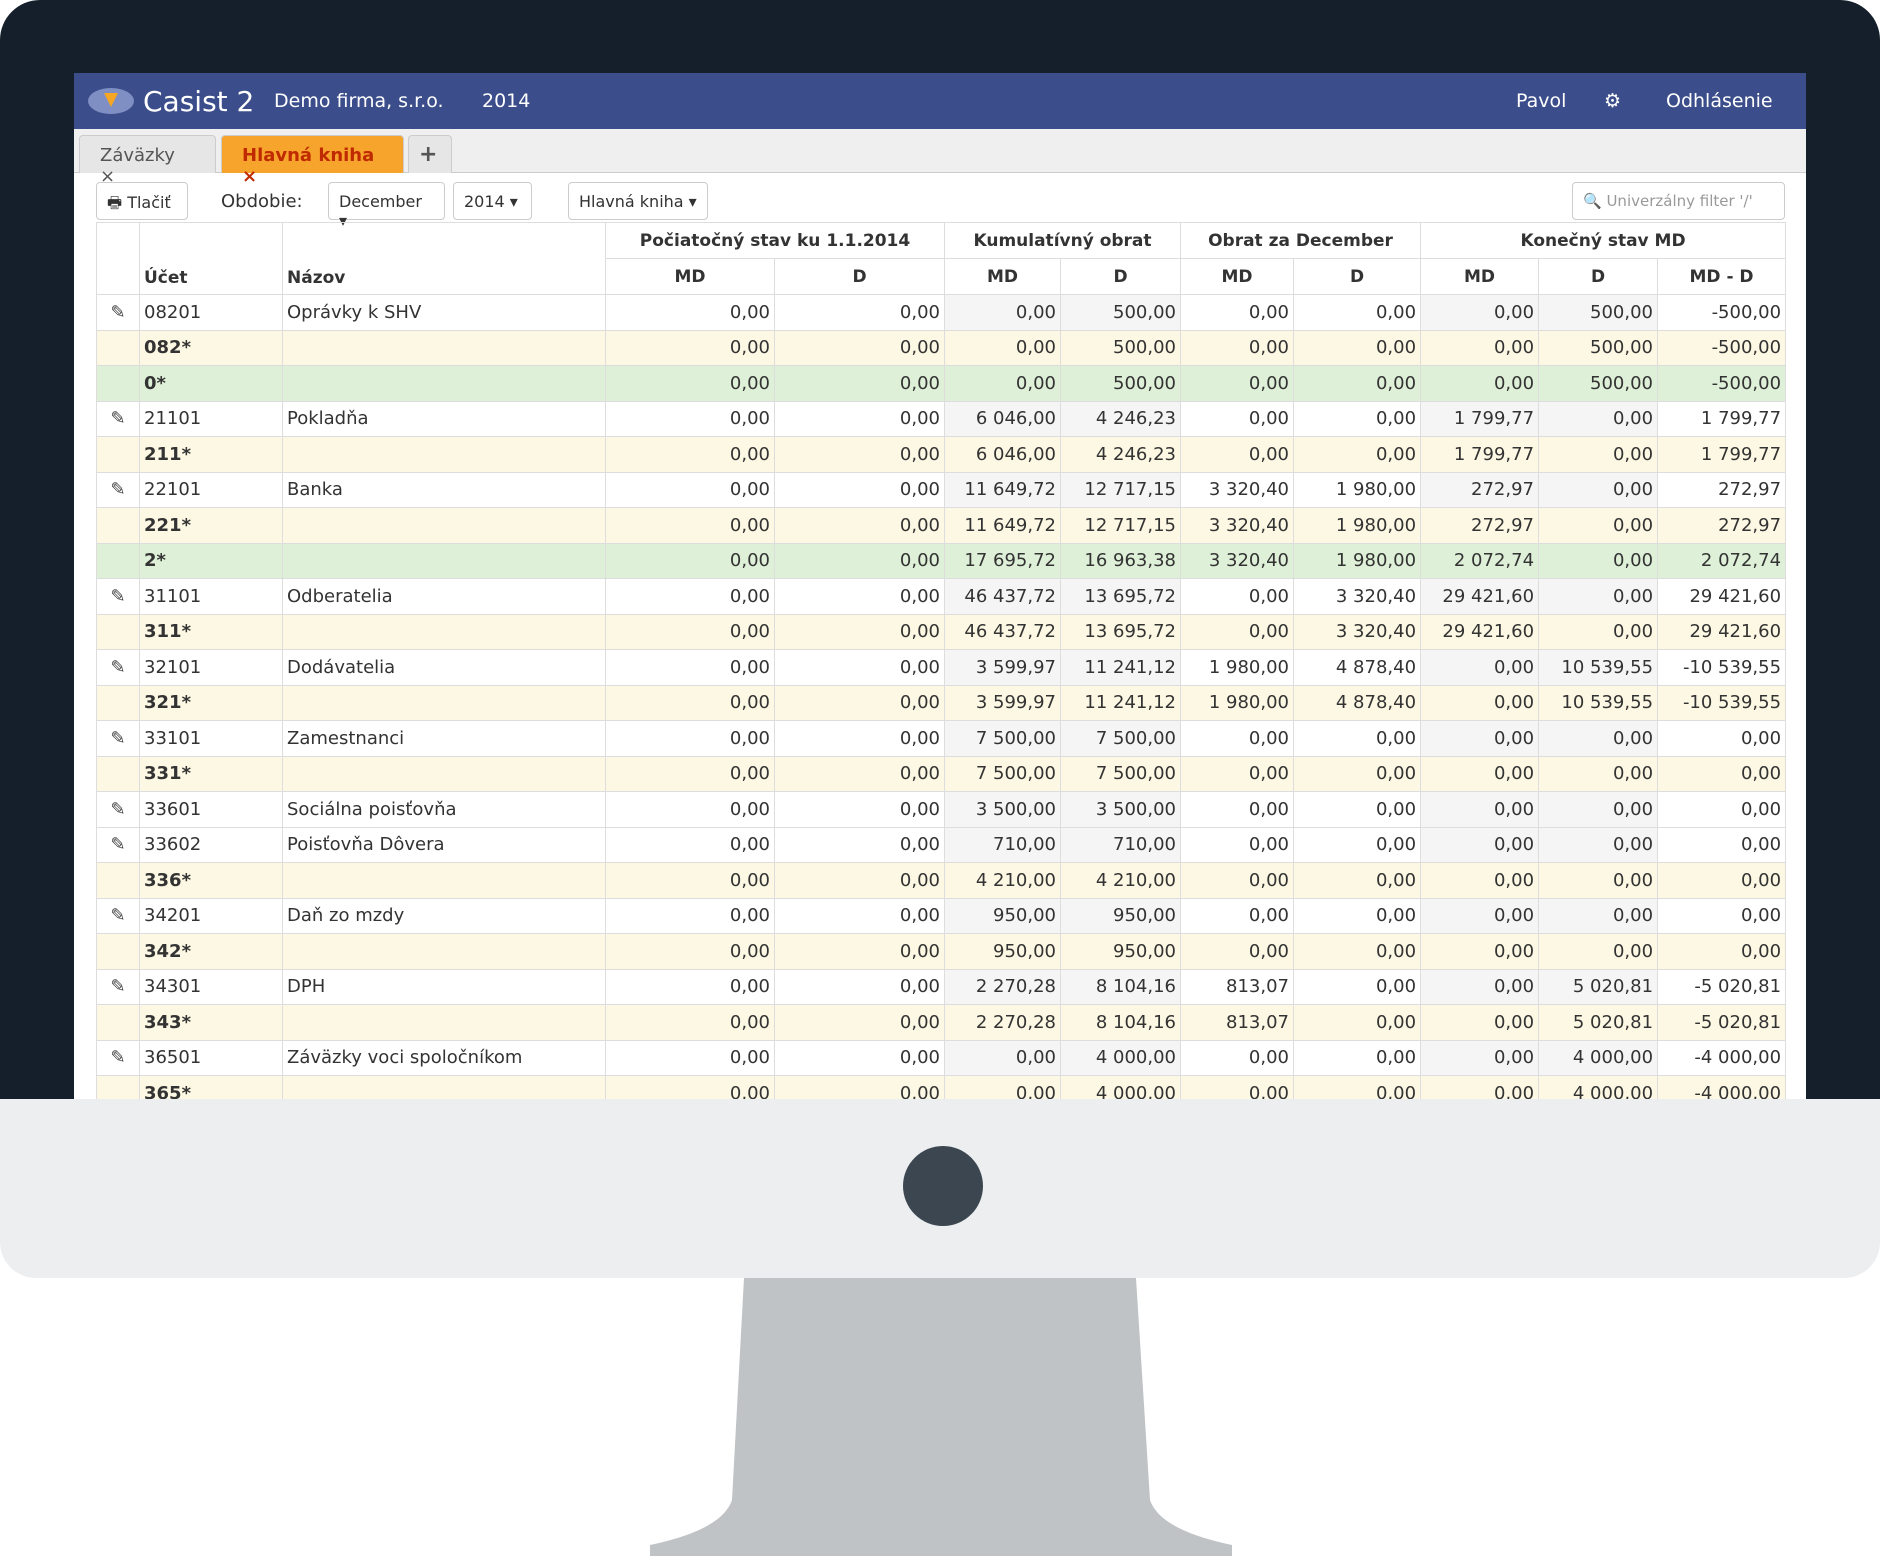  What do you see at coordinates (1120, 276) in the screenshot?
I see `column-header: D` at bounding box center [1120, 276].